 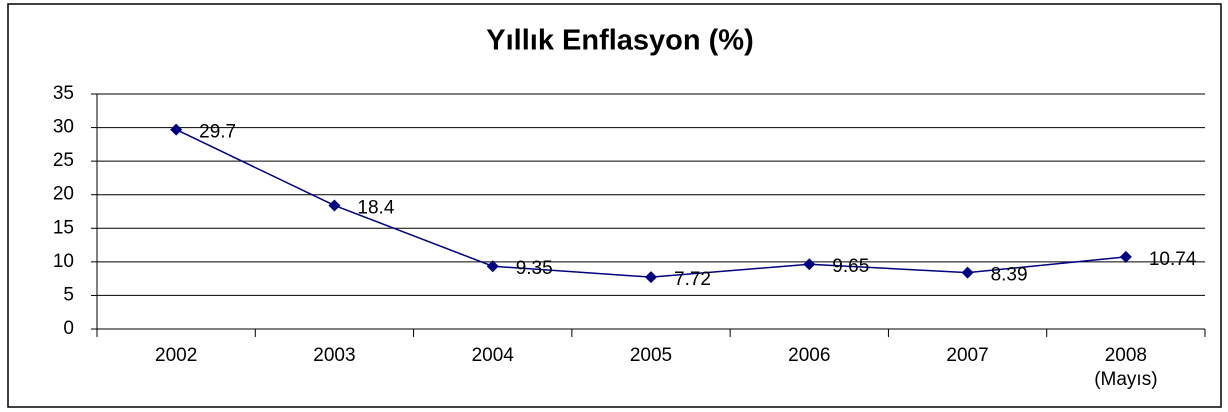 What do you see at coordinates (1009, 275) in the screenshot?
I see `data-label: 8.39` at bounding box center [1009, 275].